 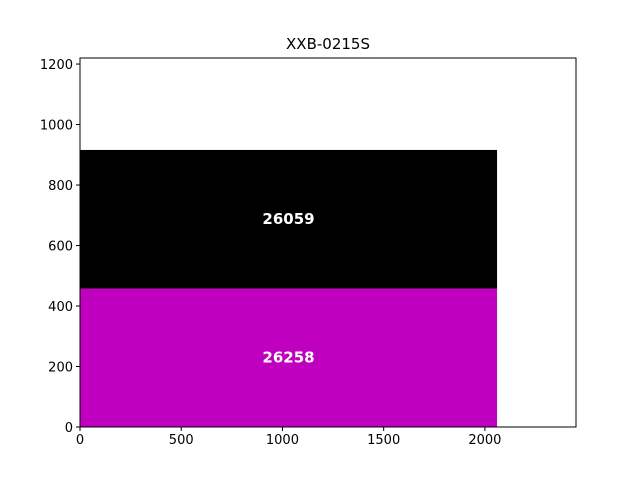 What do you see at coordinates (60, 368) in the screenshot?
I see `y-tick-label: 200` at bounding box center [60, 368].